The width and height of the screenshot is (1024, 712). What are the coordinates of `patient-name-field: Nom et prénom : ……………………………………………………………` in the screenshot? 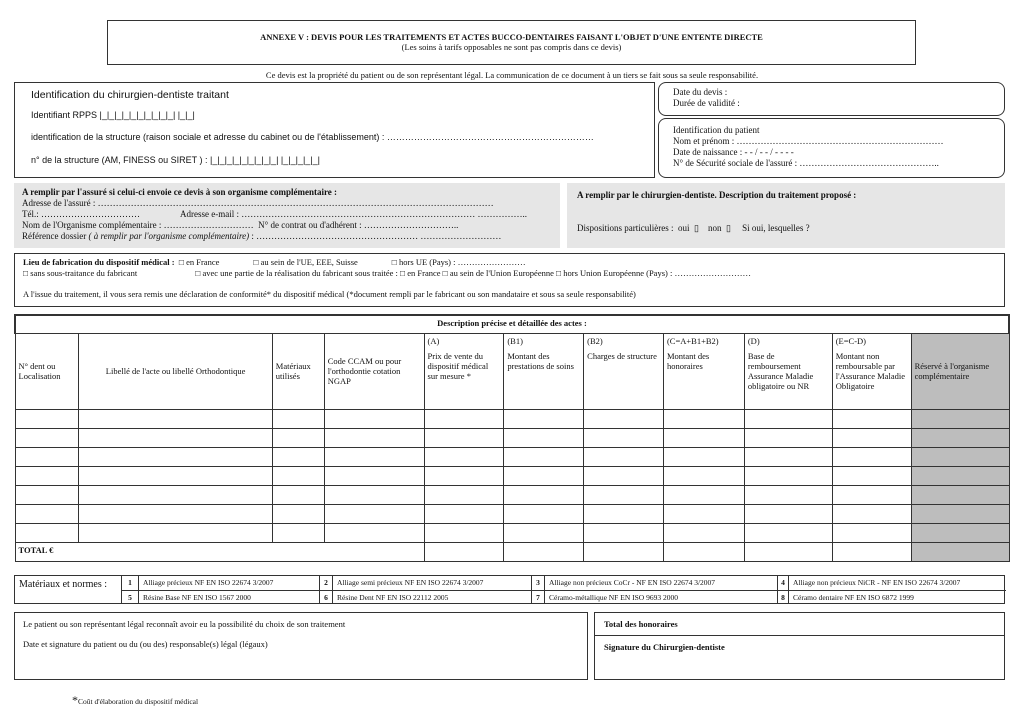 It's located at (808, 141).